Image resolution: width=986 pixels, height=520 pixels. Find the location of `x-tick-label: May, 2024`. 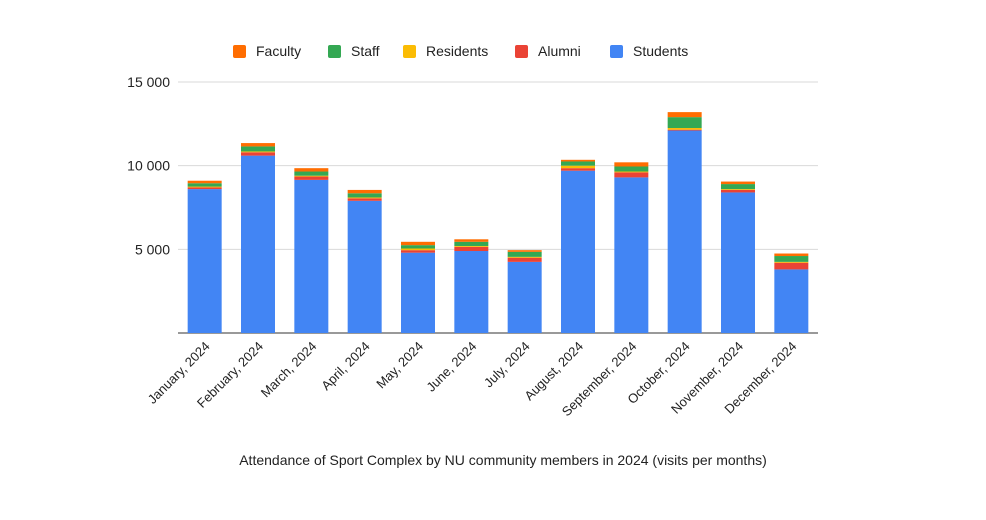

x-tick-label: May, 2024 is located at coordinates (399, 365).